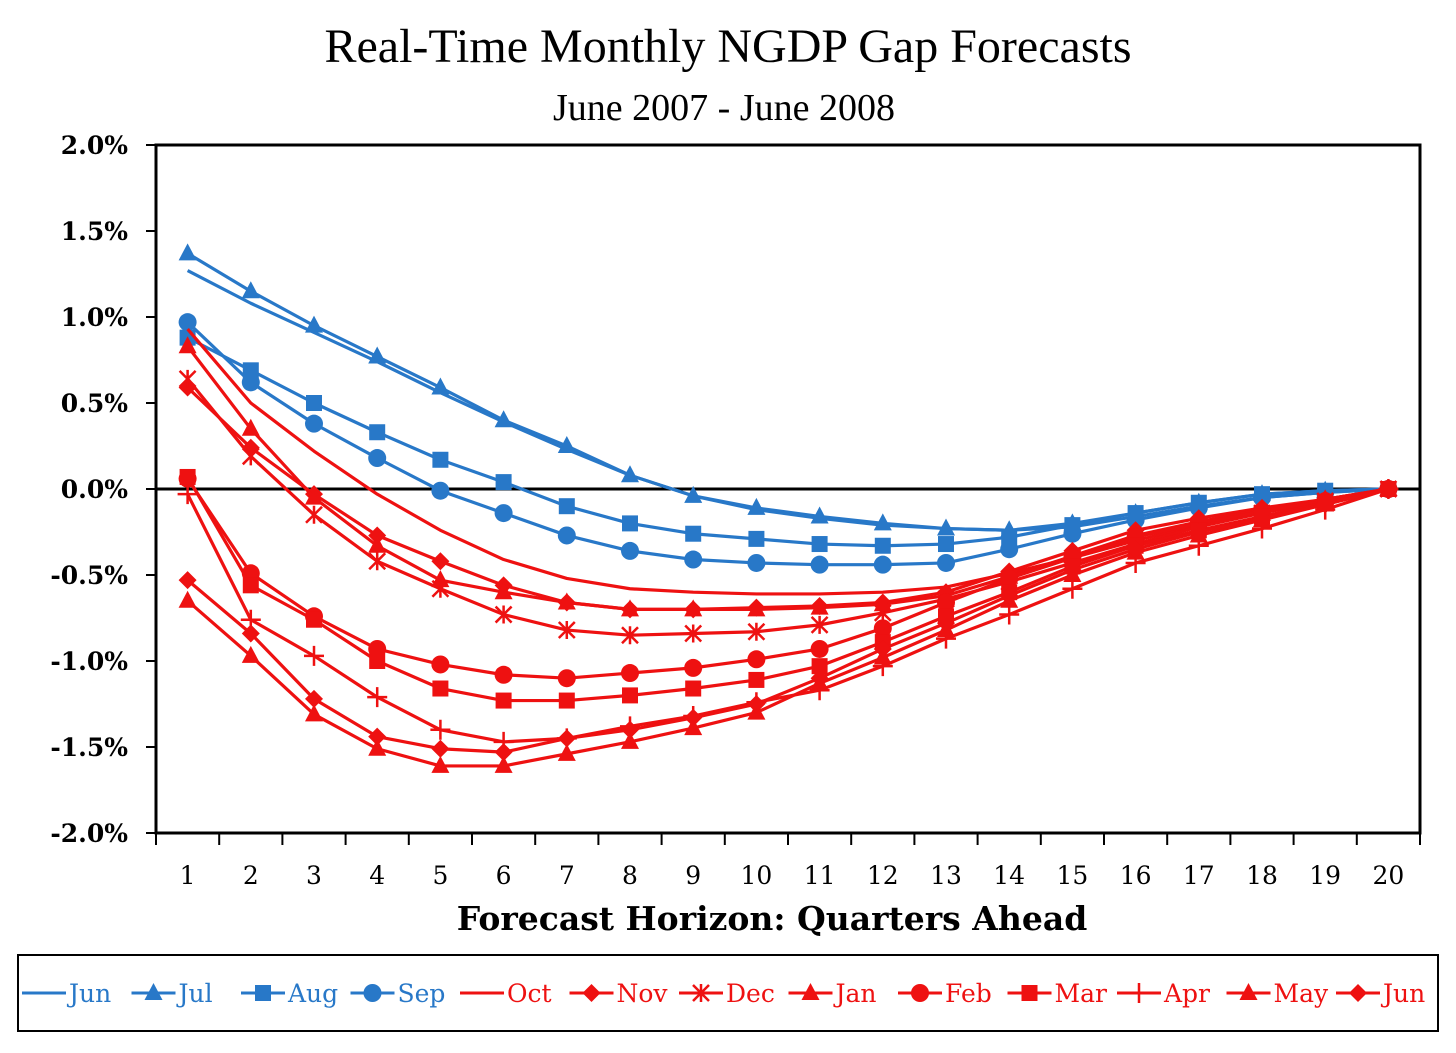  What do you see at coordinates (630, 875) in the screenshot?
I see `x-tick-label: 8` at bounding box center [630, 875].